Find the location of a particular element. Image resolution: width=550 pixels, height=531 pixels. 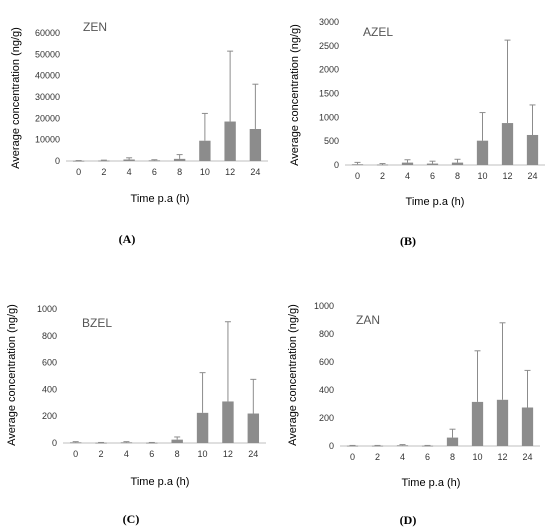

y-tick-label: 500 is located at coordinates (331, 141).